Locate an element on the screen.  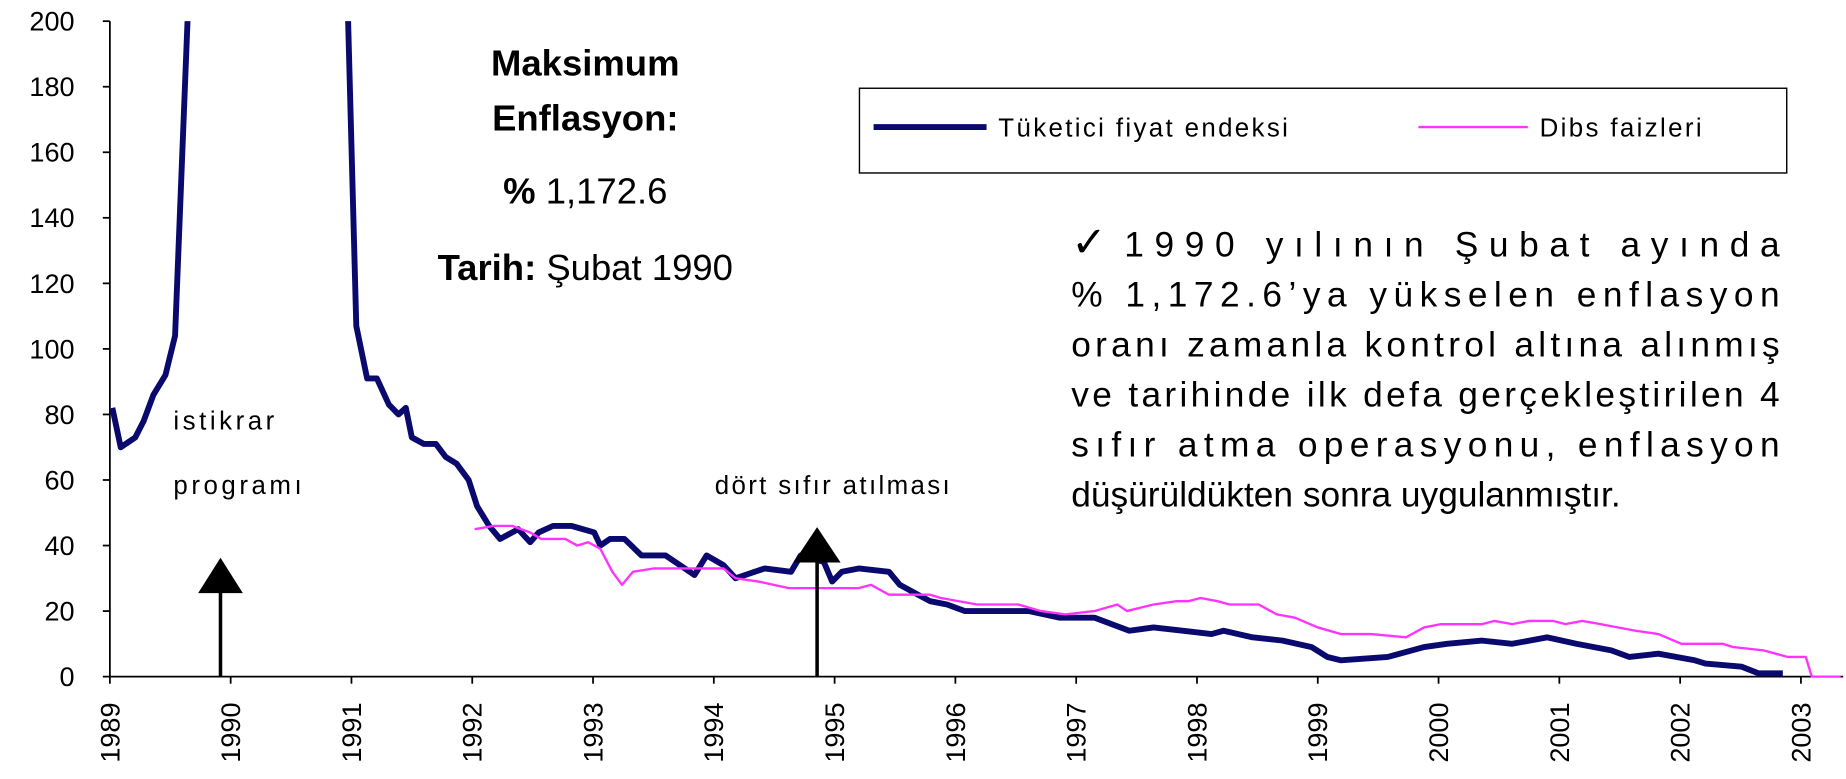
note-line: ve tarihinde ilk defa gerçekleştirilen 4 is located at coordinates (1425, 395).